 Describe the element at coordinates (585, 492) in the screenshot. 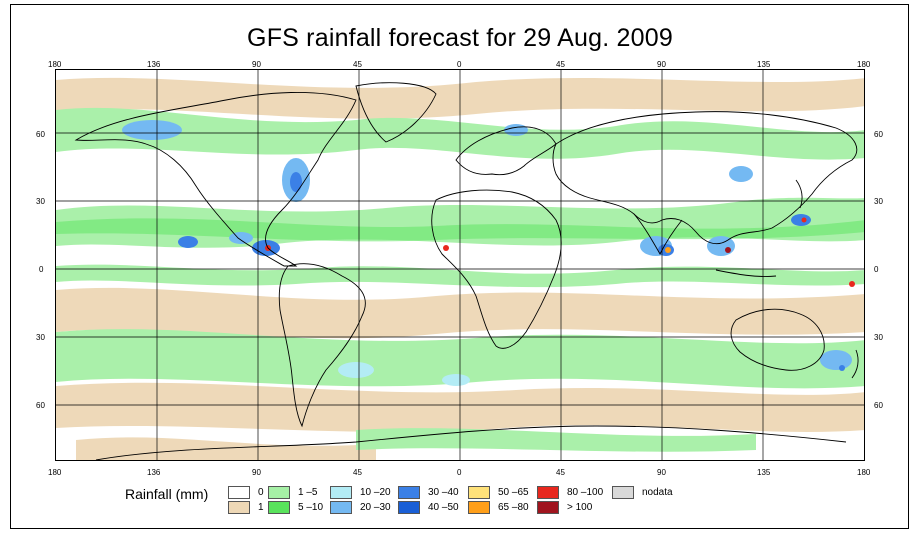

I see `legend-label: 80 –100` at that location.